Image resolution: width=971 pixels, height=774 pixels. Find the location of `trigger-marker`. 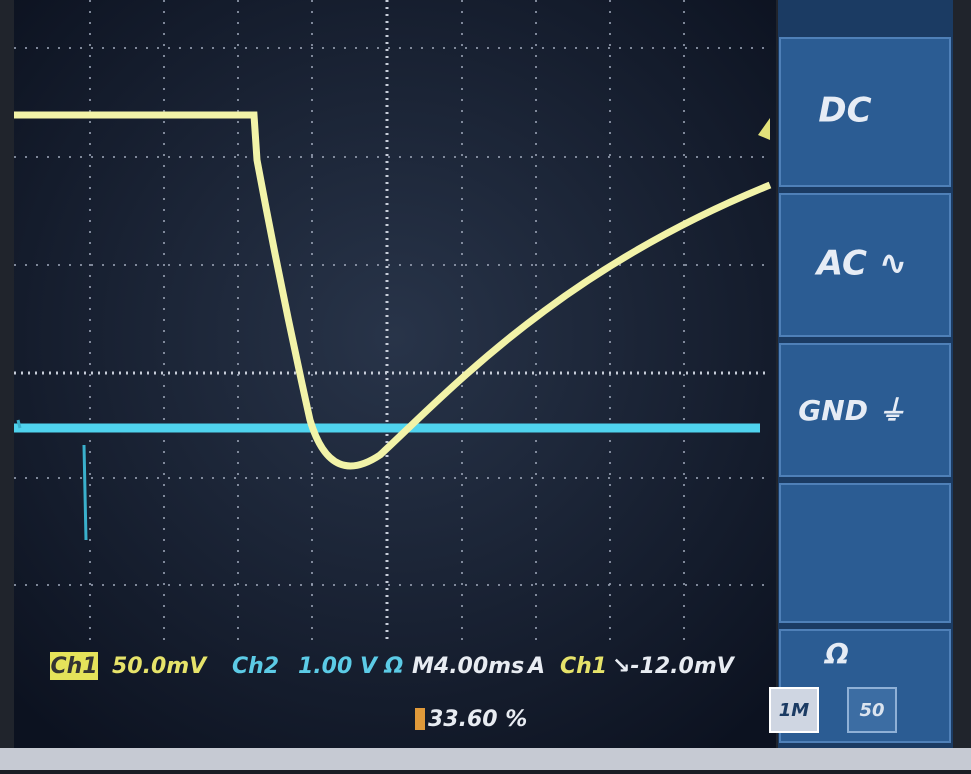

trigger-marker is located at coordinates (764, 129).